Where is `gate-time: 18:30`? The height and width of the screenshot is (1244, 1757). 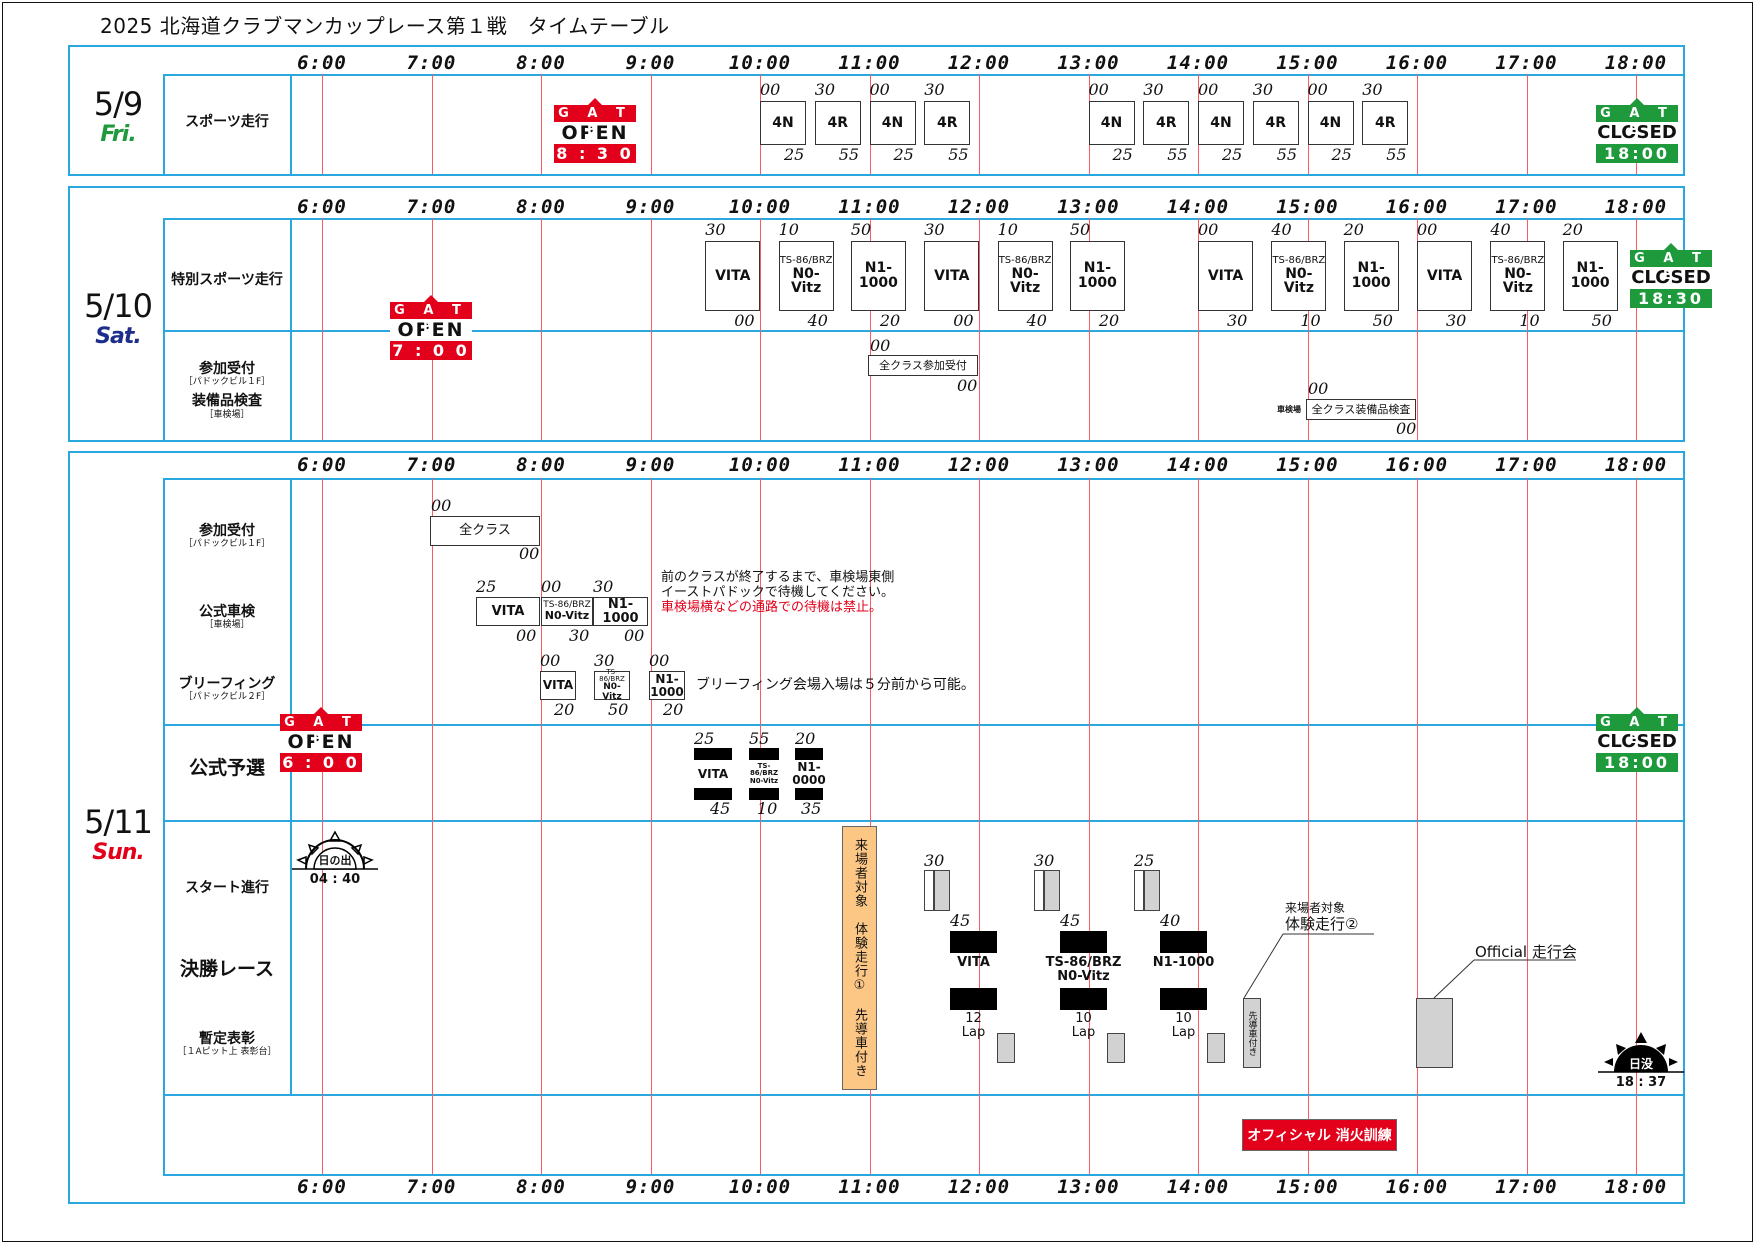
gate-time: 18:30 is located at coordinates (1671, 298).